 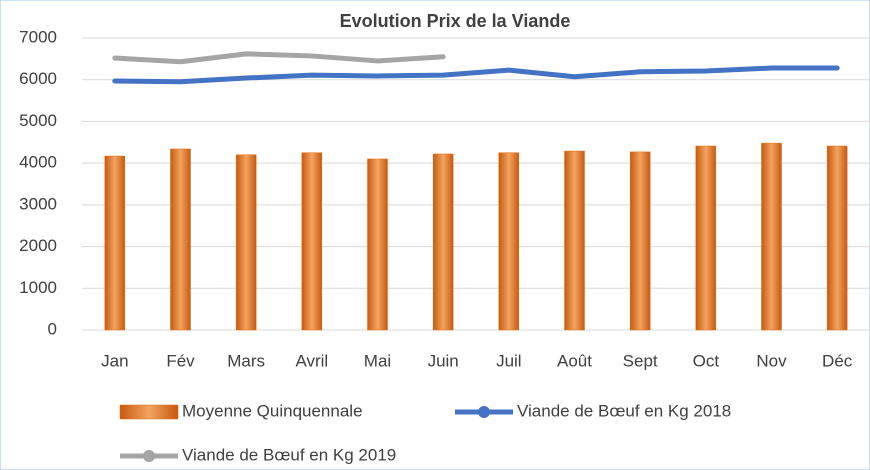 What do you see at coordinates (38, 203) in the screenshot?
I see `y-tick-label: 3000` at bounding box center [38, 203].